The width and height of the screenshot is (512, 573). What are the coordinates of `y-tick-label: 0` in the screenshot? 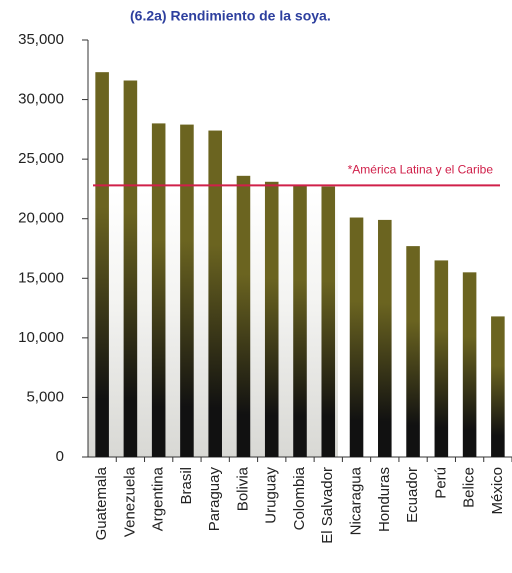 It's located at (60, 456).